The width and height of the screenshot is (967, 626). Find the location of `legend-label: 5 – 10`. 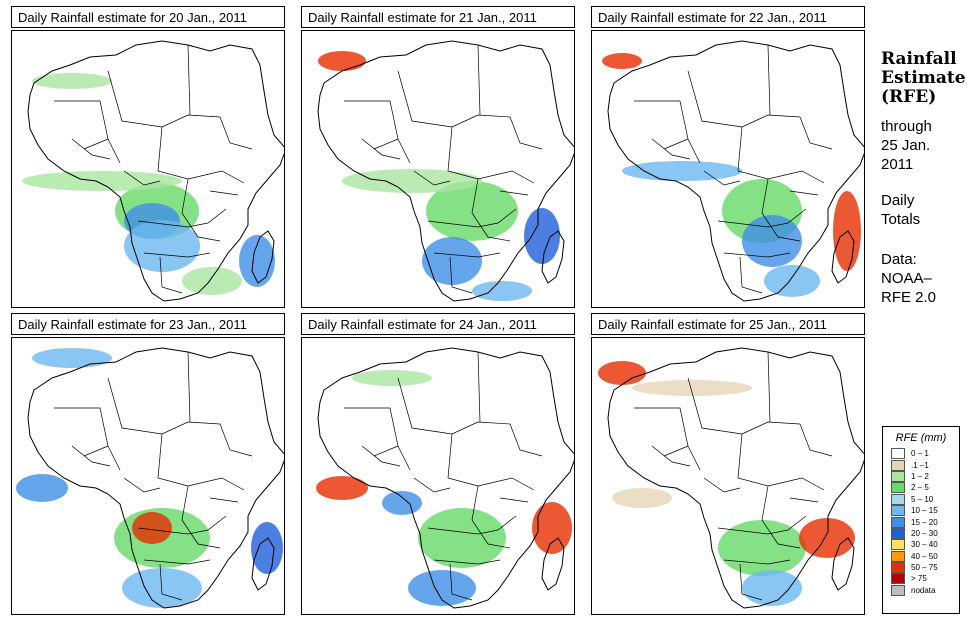

legend-label: 5 – 10 is located at coordinates (922, 499).